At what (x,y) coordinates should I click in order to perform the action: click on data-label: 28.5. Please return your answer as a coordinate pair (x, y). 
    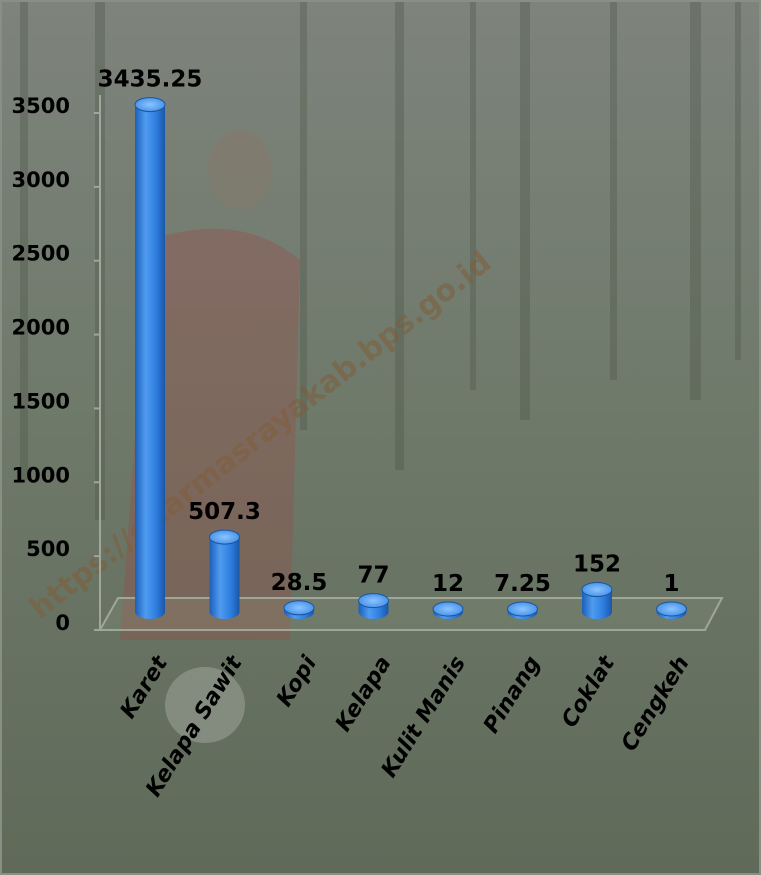
    Looking at the image, I should click on (299, 583).